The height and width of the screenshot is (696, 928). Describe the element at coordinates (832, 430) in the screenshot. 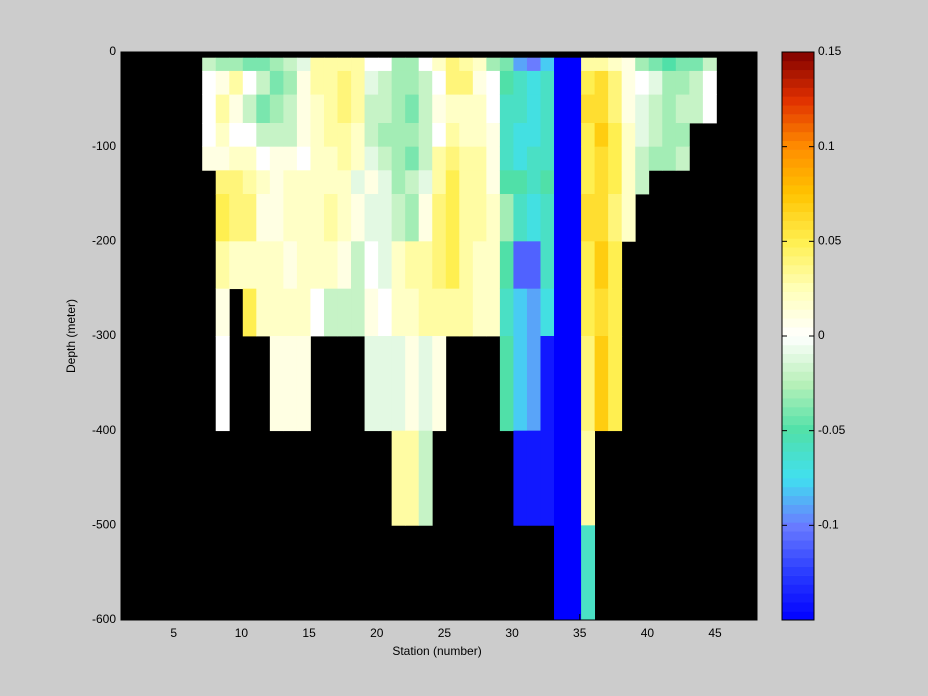

I see `colorbar-tick-label: -0.05` at that location.